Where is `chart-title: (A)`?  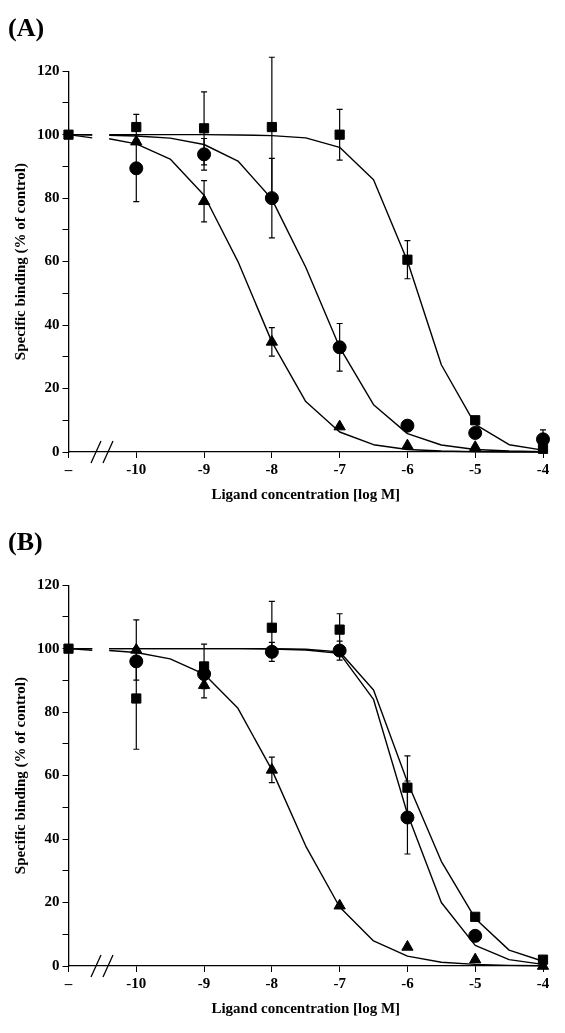 chart-title: (A) is located at coordinates (26, 28).